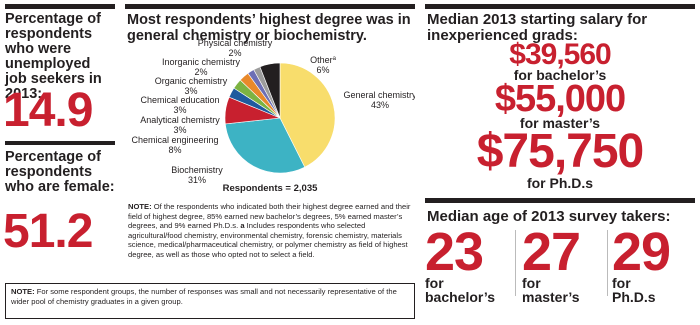 This screenshot has width=700, height=325. Describe the element at coordinates (560, 54) in the screenshot. I see `salary-value: $39,560` at that location.